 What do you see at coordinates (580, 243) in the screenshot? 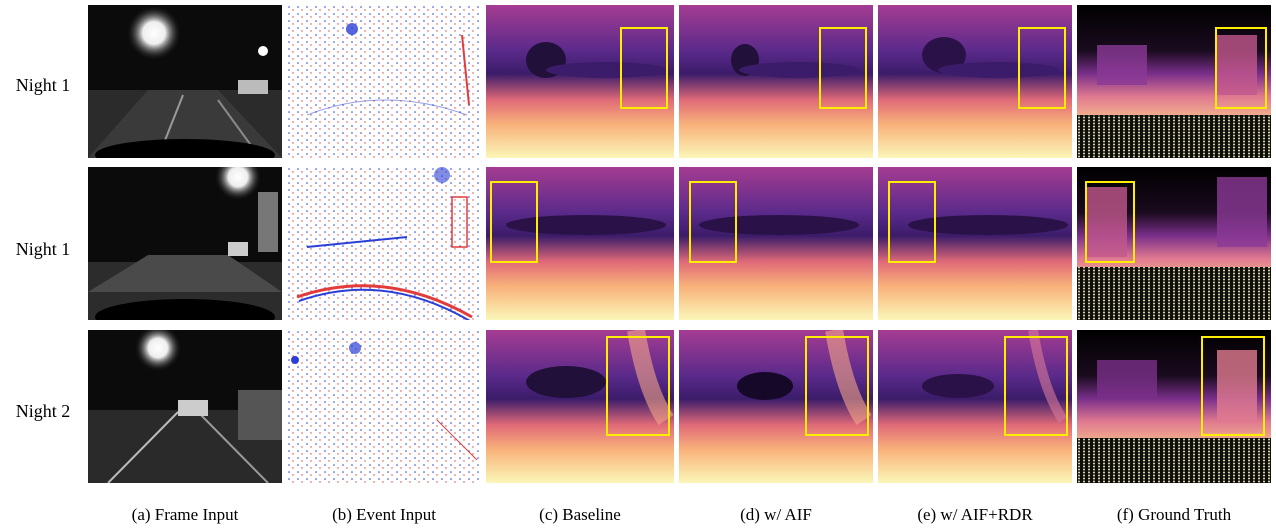
I see `baseline-depth-row2` at bounding box center [580, 243].